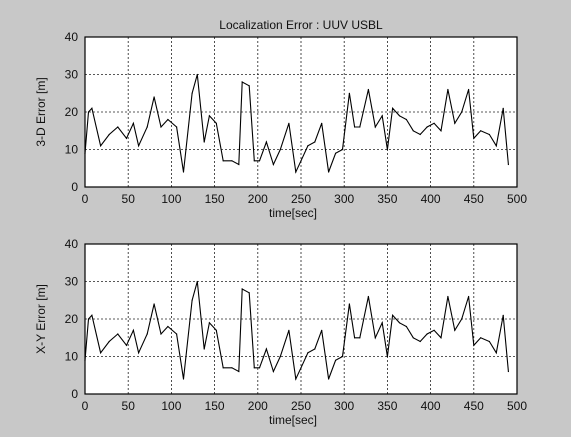  What do you see at coordinates (517, 406) in the screenshot?
I see `x-tick-label: 500` at bounding box center [517, 406].